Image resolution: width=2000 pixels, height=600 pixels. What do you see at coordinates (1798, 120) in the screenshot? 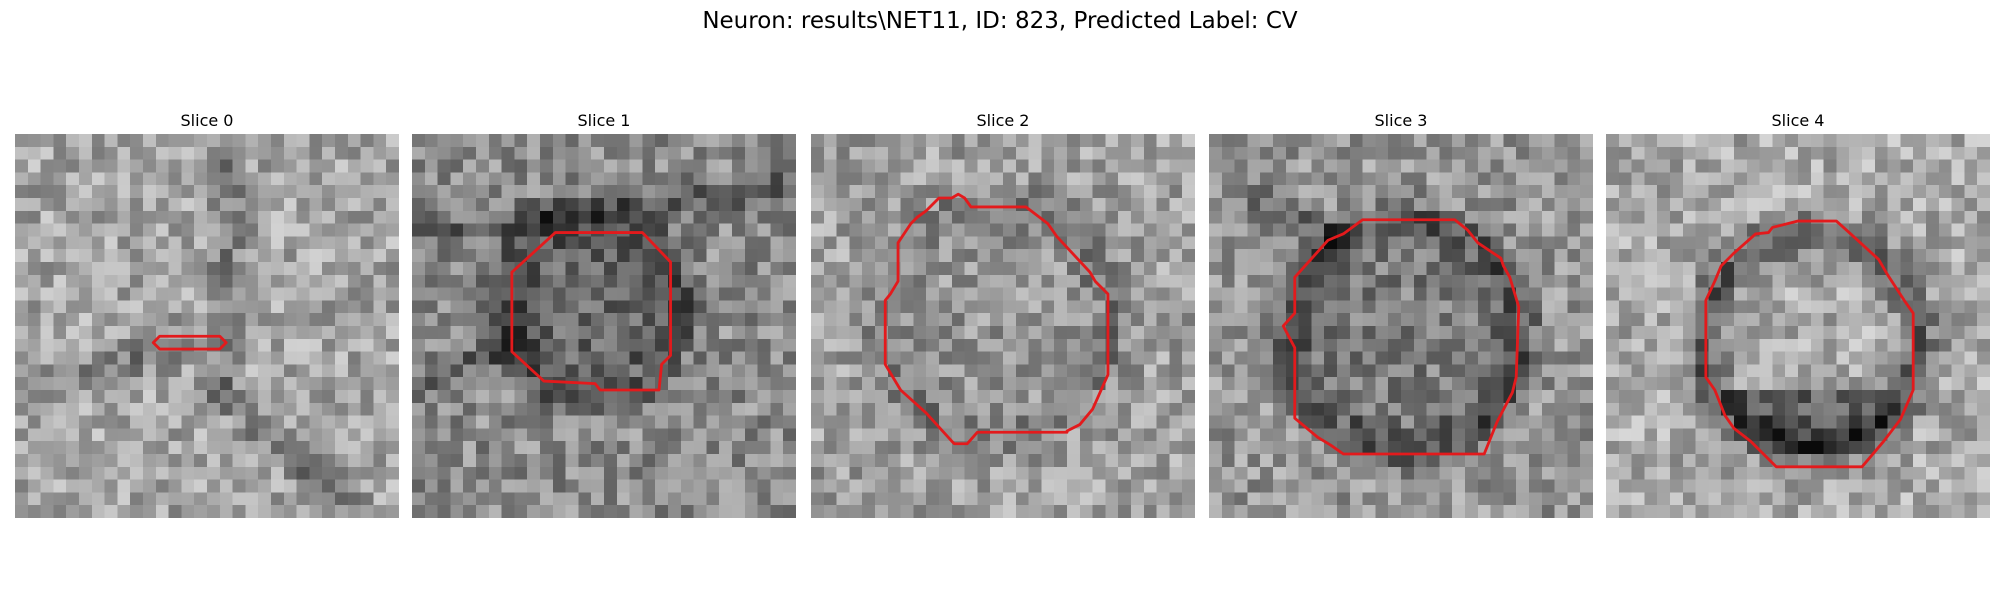
I see `slice-title: Slice 4` at bounding box center [1798, 120].